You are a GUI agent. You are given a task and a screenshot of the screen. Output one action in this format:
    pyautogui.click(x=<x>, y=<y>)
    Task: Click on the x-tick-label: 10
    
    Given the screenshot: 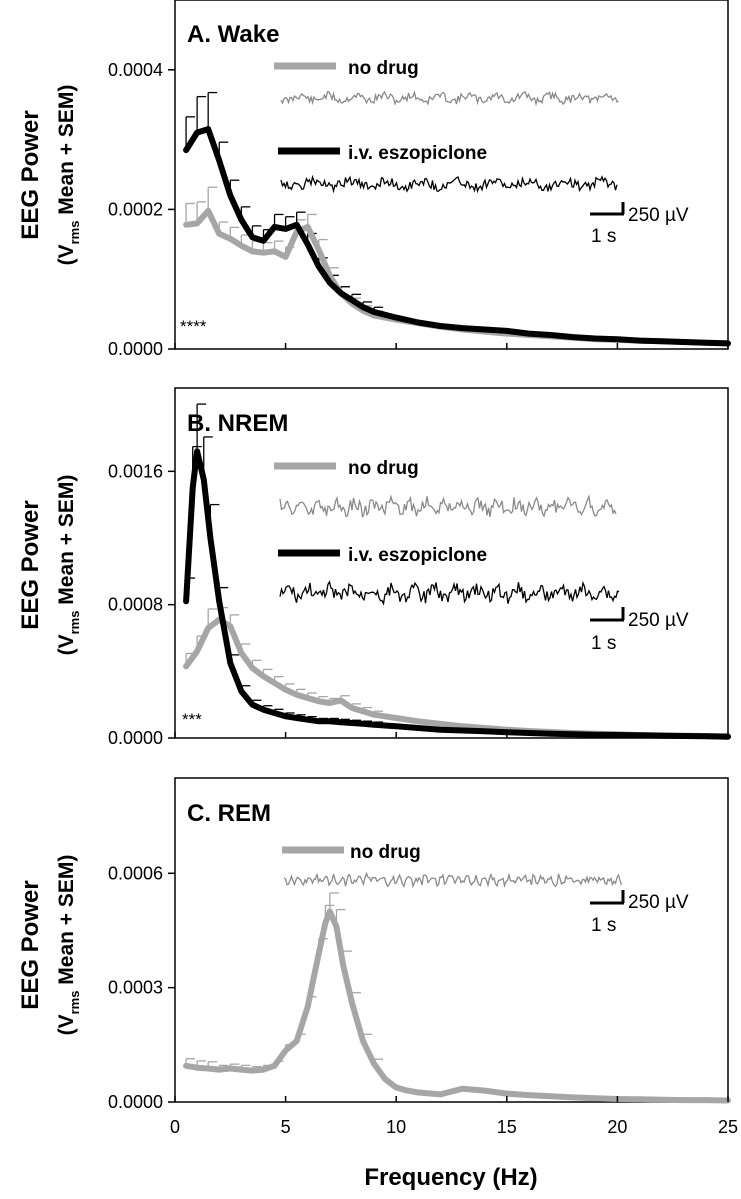 What is the action you would take?
    pyautogui.click(x=396, y=1127)
    